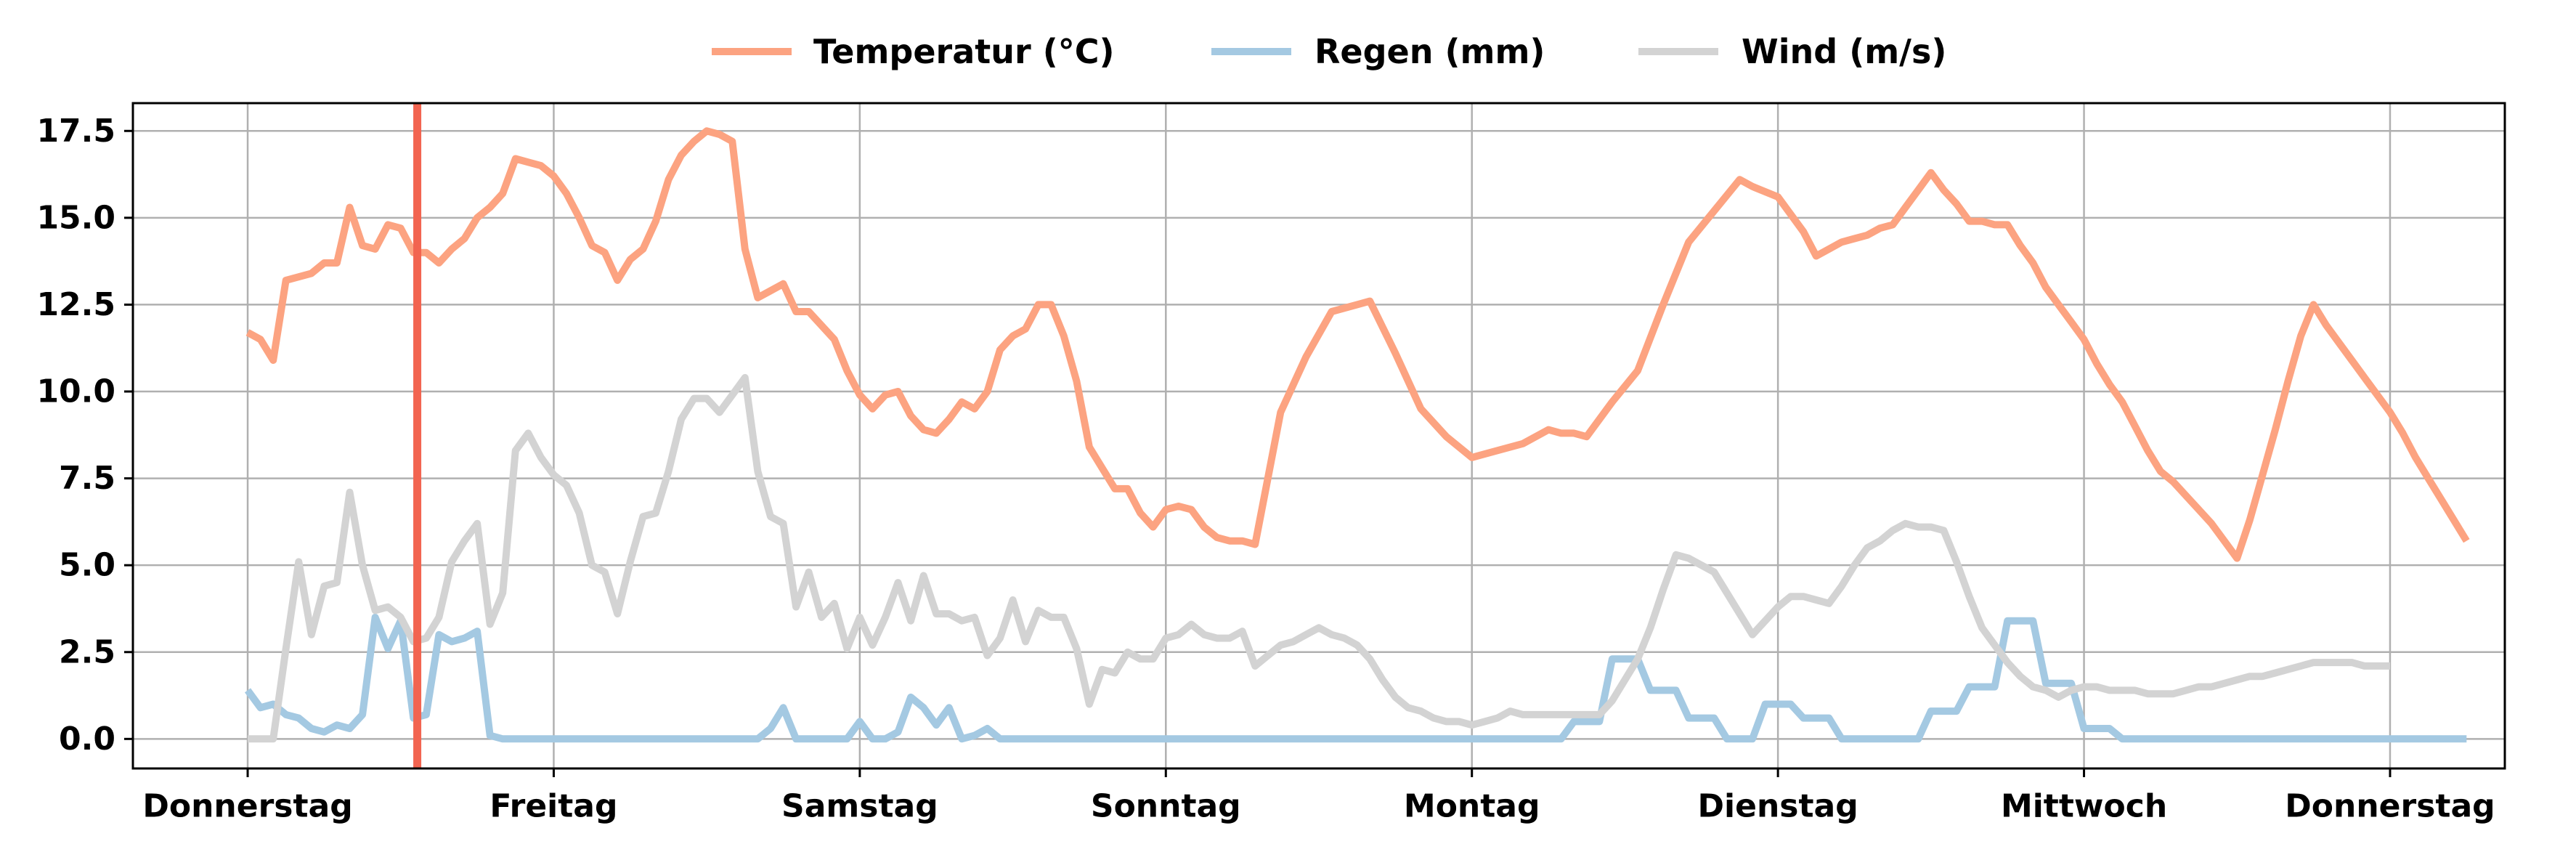  What do you see at coordinates (87, 565) in the screenshot?
I see `y-tick-label: 5.0` at bounding box center [87, 565].